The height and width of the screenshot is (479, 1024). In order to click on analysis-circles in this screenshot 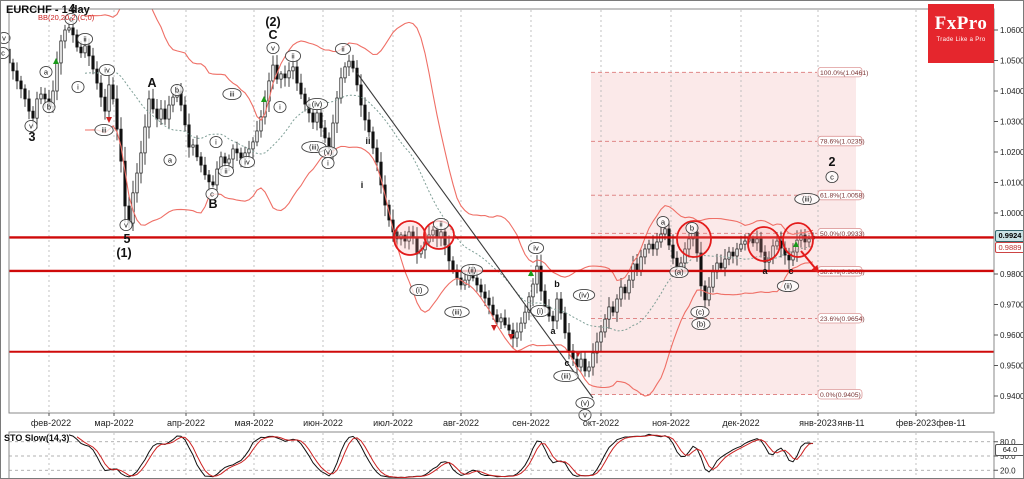, I will do `click(606, 246)`.